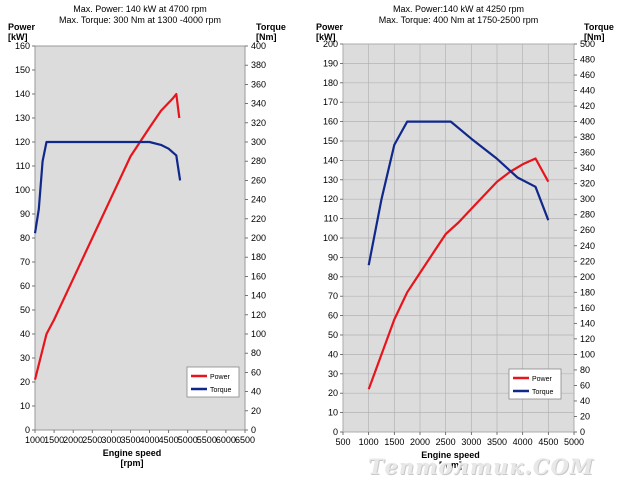 The image size is (620, 487). What do you see at coordinates (25, 406) in the screenshot?
I see `y-left-tick-label: 10` at bounding box center [25, 406].